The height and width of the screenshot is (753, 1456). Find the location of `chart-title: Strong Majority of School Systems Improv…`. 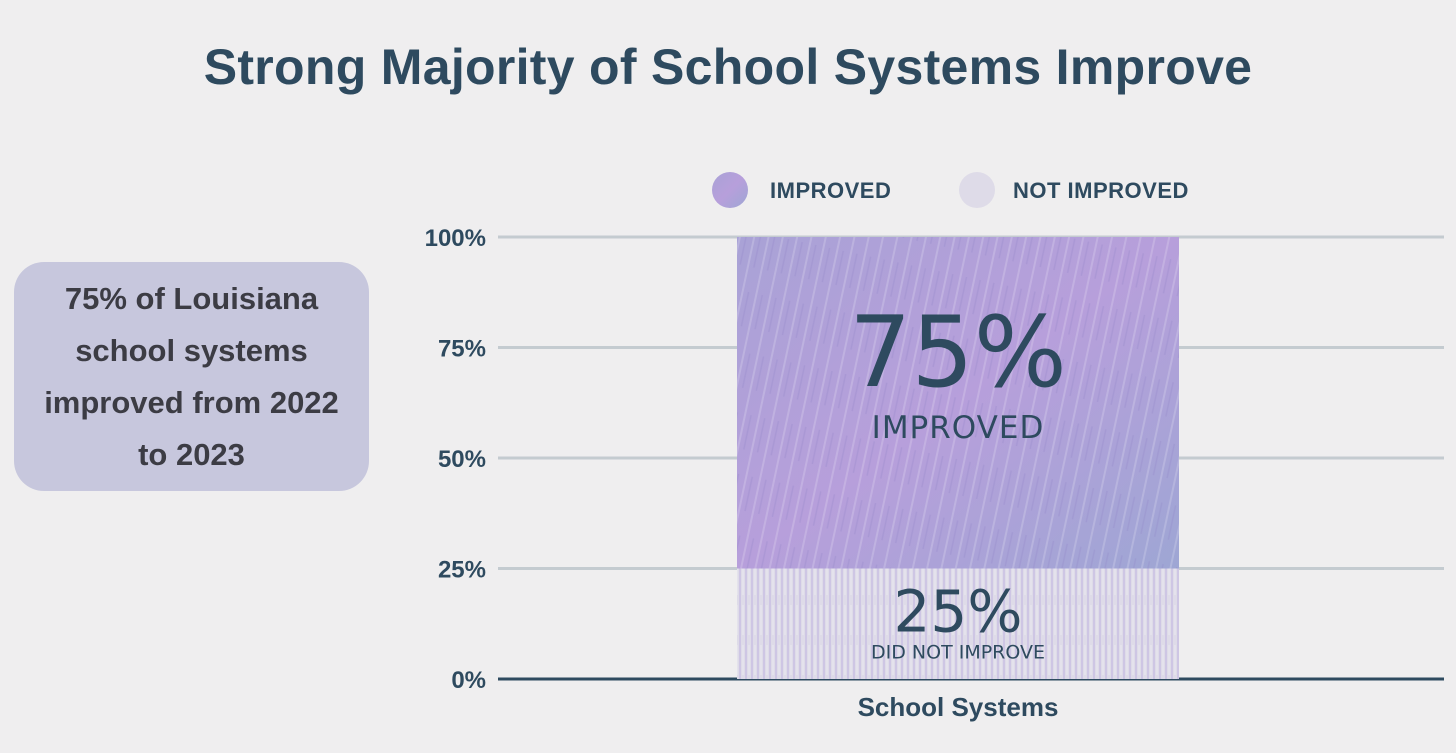

chart-title: Strong Majority of School Systems Improv… is located at coordinates (728, 67).